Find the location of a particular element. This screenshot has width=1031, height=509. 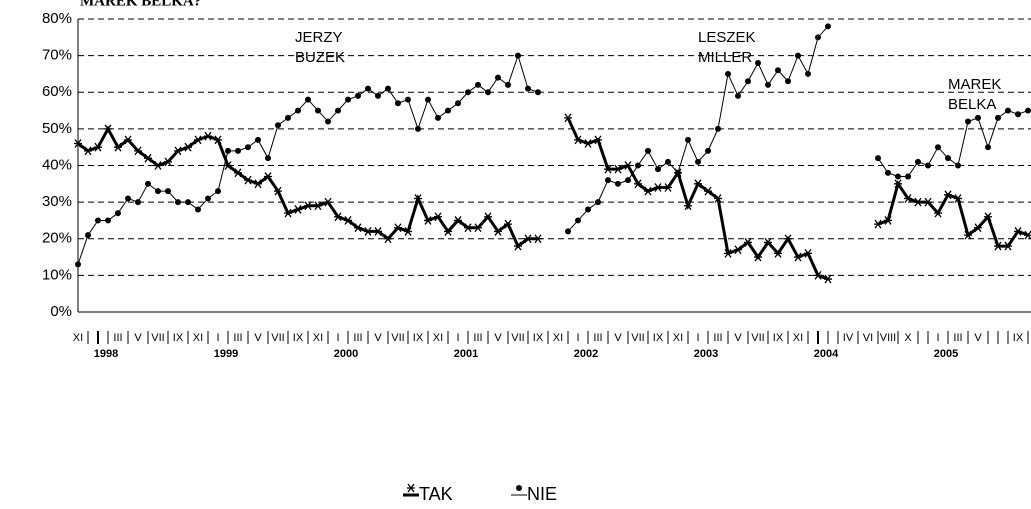

year-label: 2001 is located at coordinates (466, 354).